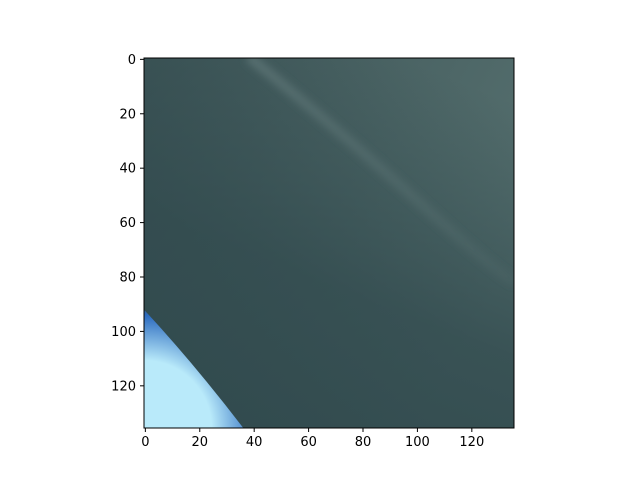 This screenshot has height=480, width=640. I want to click on x-tick-label: 80, so click(363, 442).